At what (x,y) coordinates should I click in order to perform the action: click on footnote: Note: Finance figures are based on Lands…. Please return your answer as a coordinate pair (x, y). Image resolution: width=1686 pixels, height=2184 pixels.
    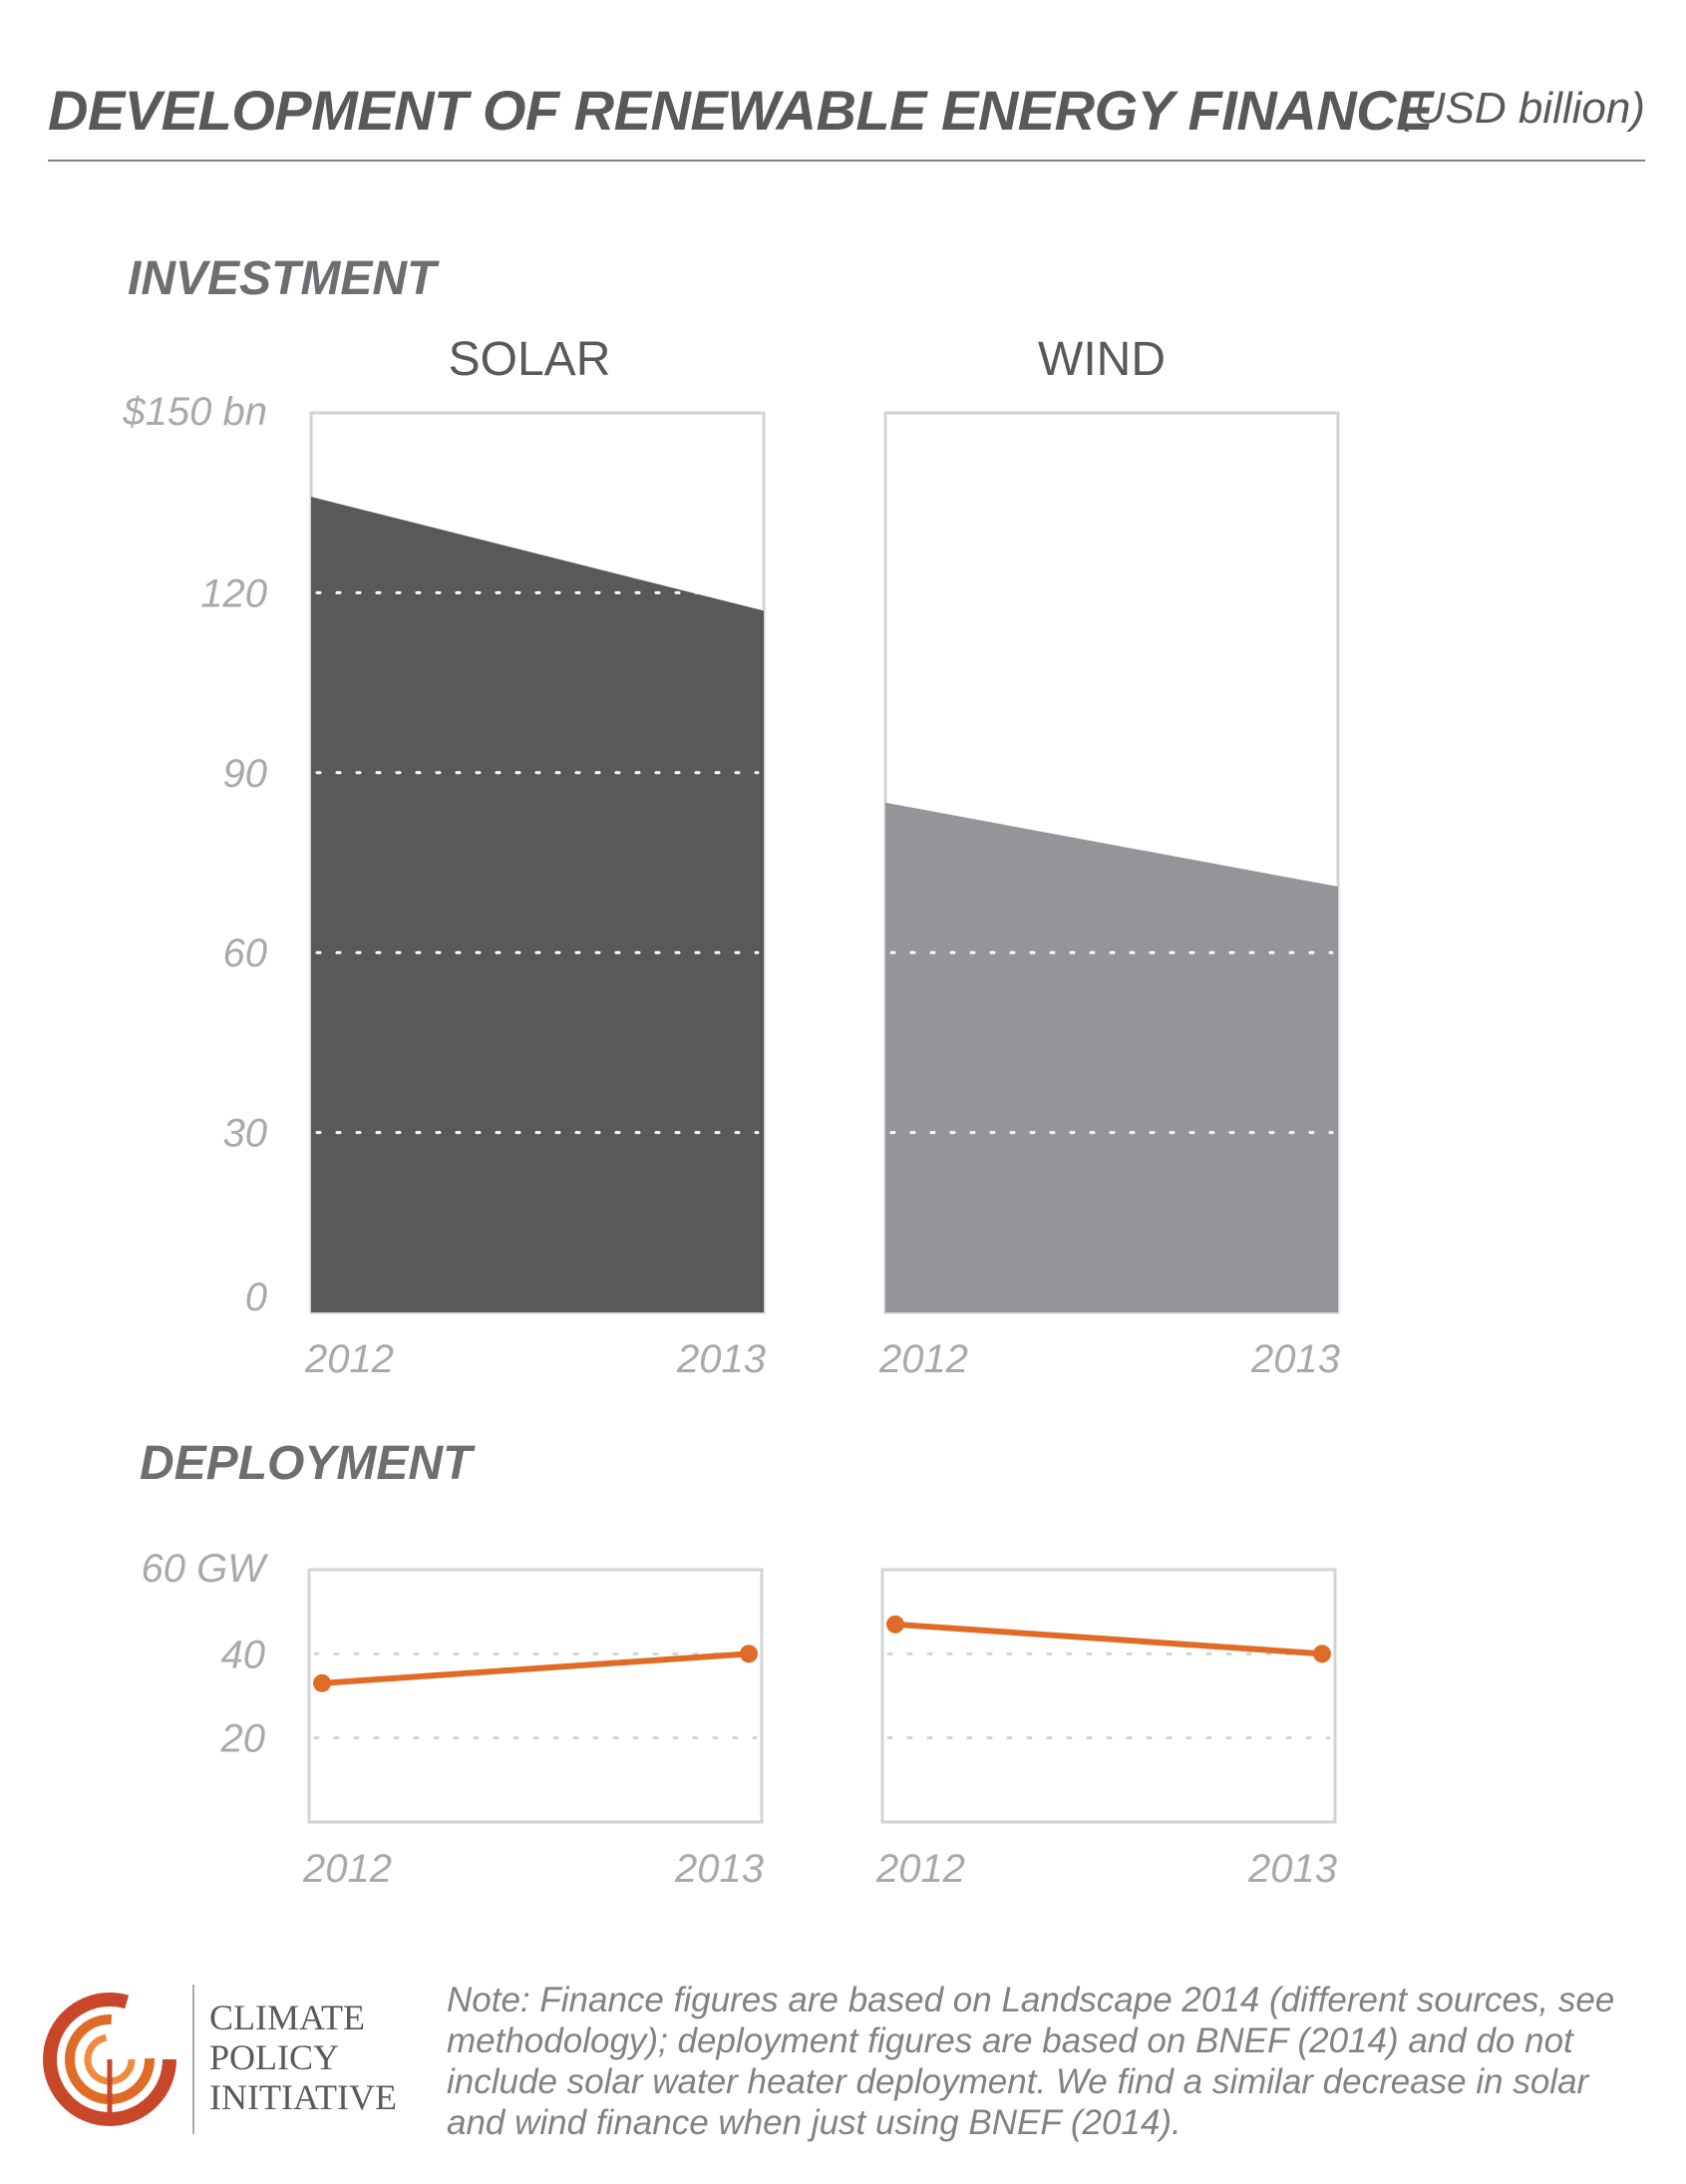
    Looking at the image, I should click on (1031, 2061).